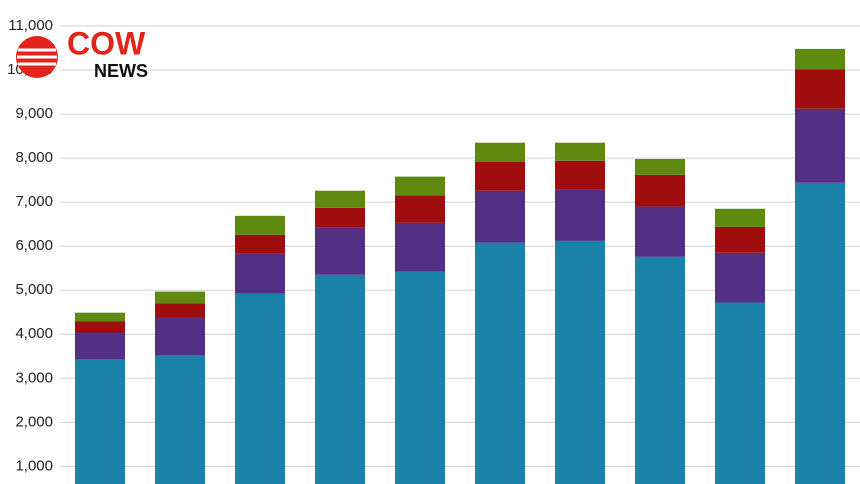  I want to click on y-tick-label: 7,000, so click(34, 201).